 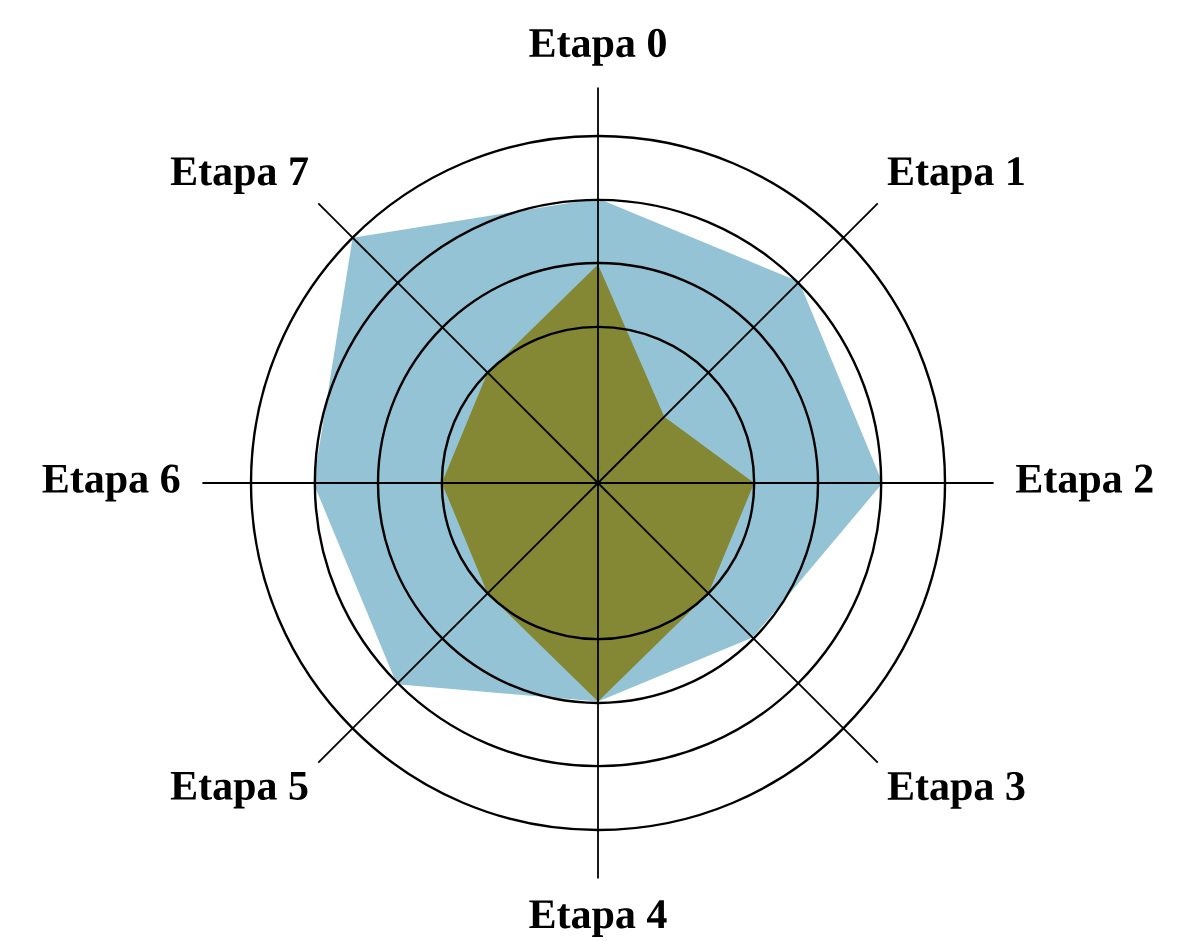 I want to click on spoke-label: Etapa 2, so click(x=1084, y=483).